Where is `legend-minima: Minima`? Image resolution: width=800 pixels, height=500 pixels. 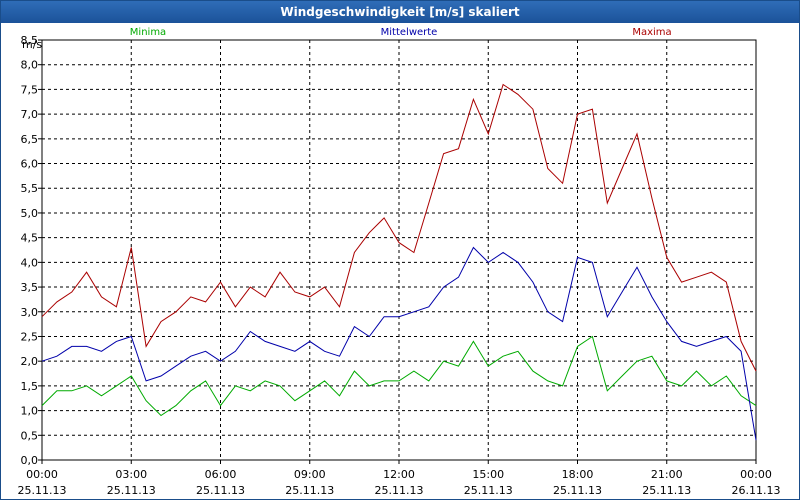
legend-minima: Minima is located at coordinates (148, 32).